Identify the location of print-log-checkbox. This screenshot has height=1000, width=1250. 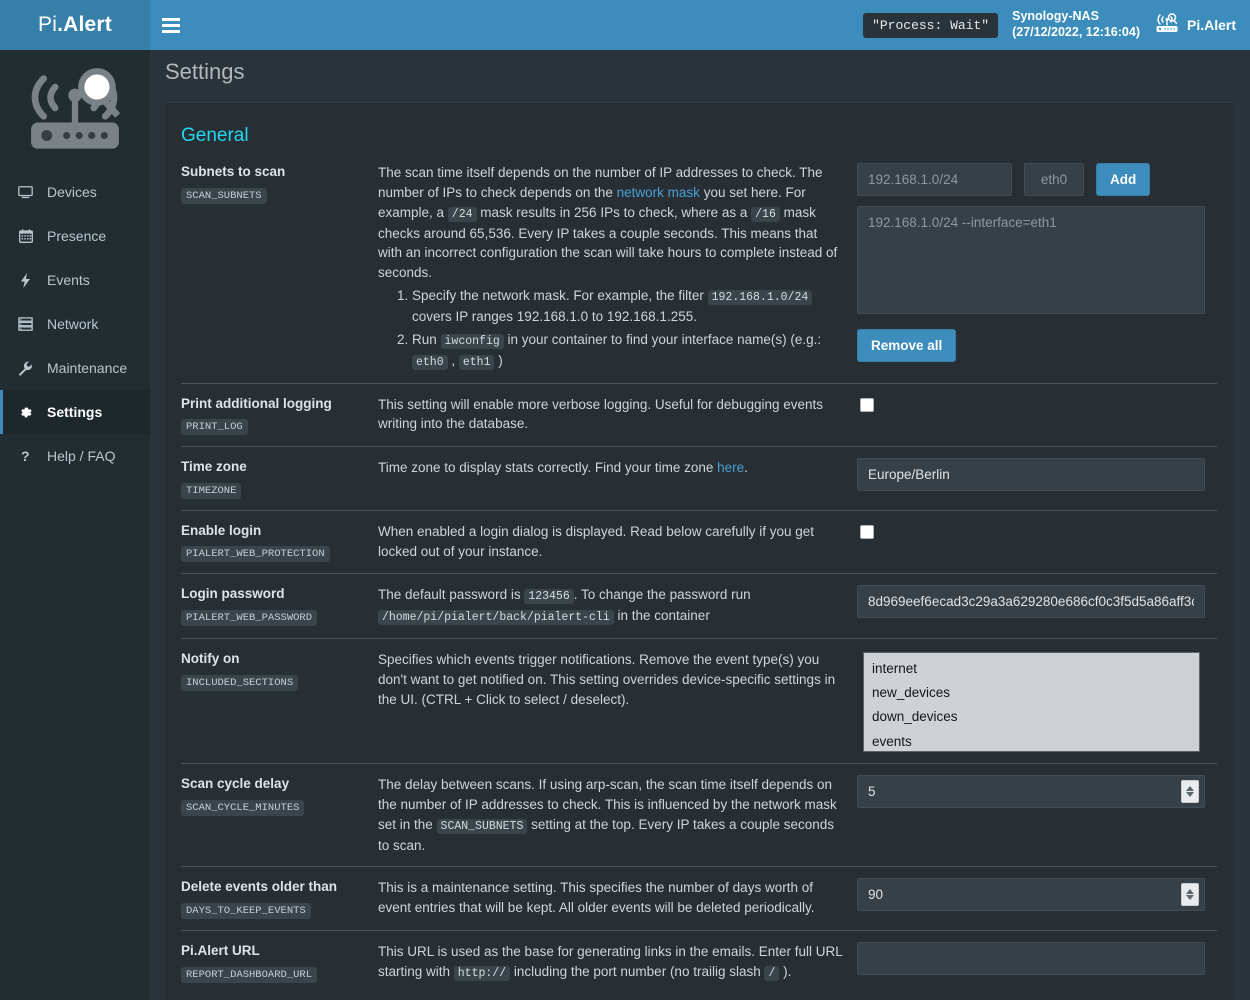
(867, 404).